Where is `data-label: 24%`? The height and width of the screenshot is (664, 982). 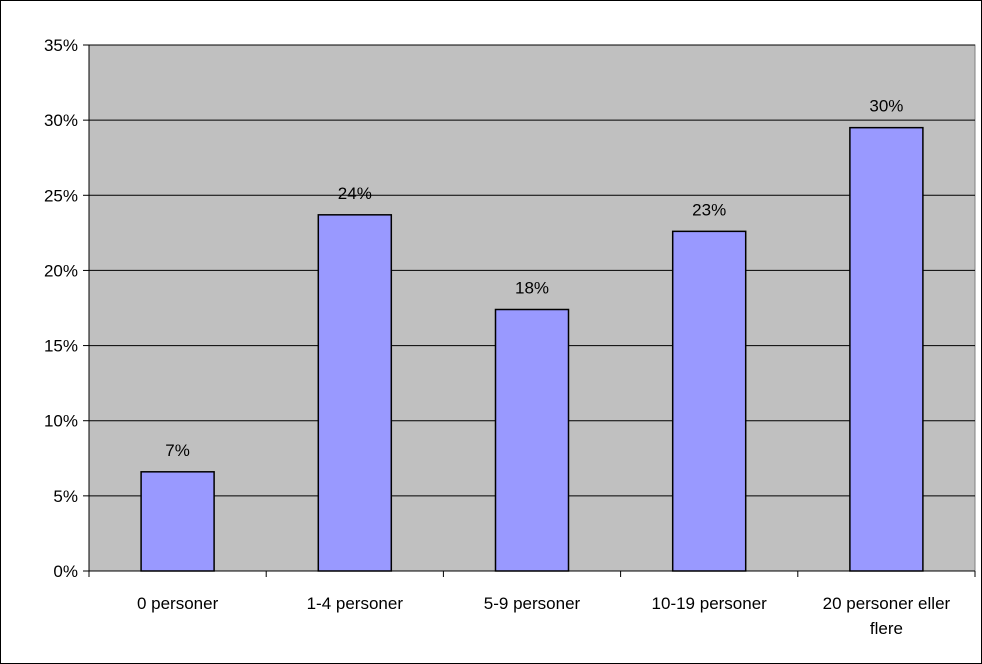
data-label: 24% is located at coordinates (355, 193).